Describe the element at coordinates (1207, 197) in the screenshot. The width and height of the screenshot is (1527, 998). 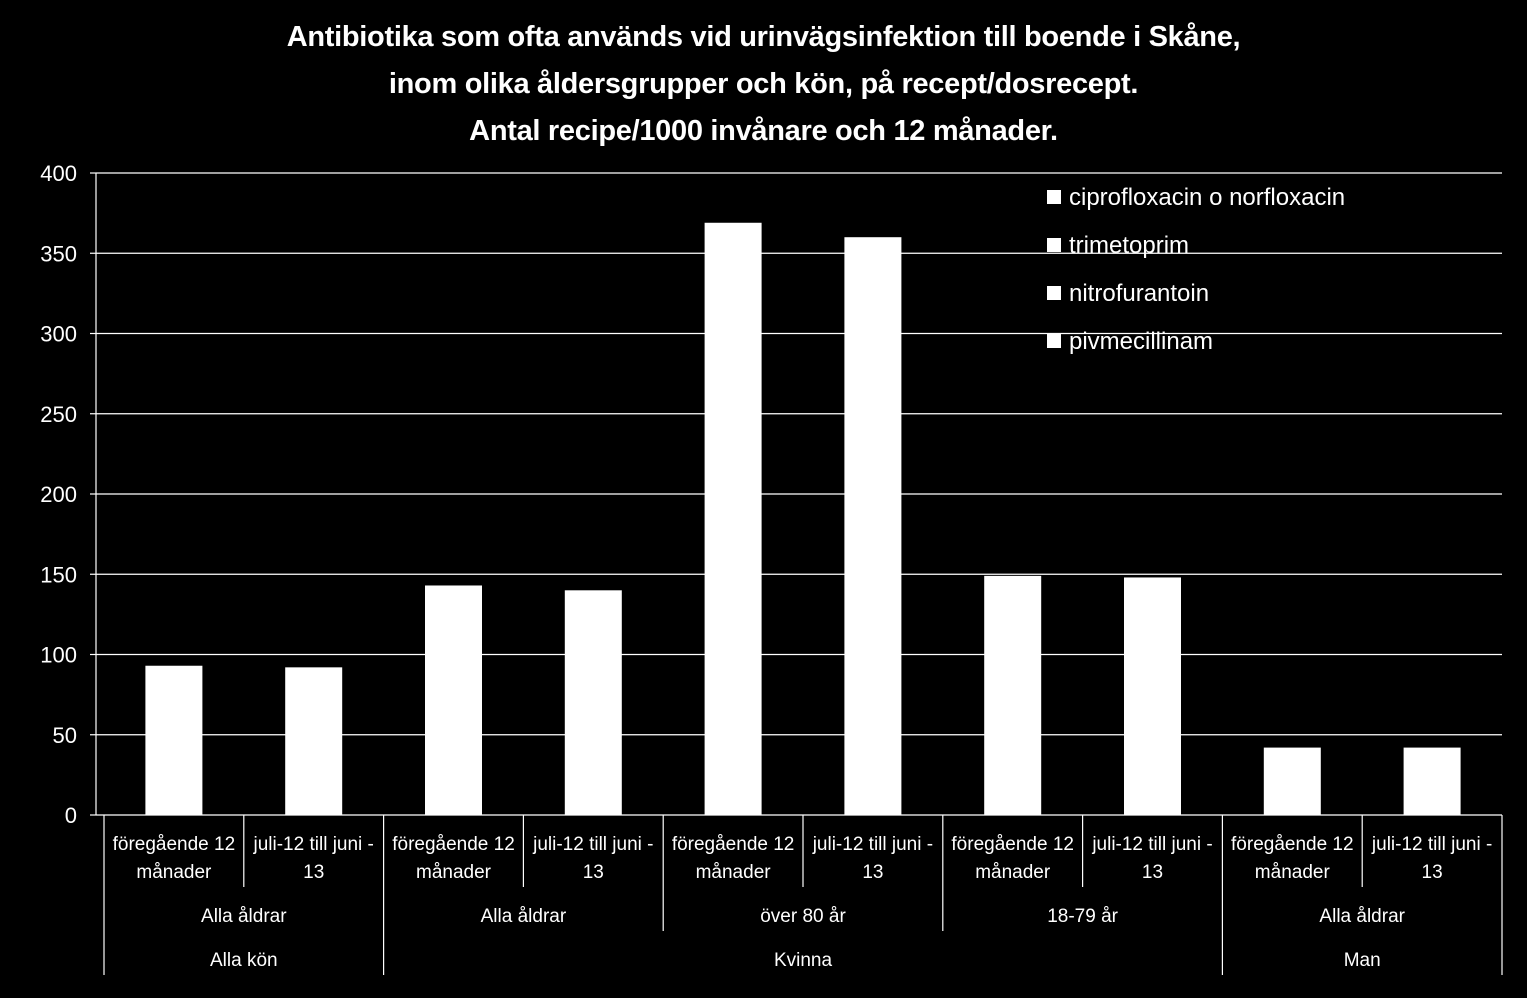
I see `legend-label: ciprofloxacin o norfloxacin` at that location.